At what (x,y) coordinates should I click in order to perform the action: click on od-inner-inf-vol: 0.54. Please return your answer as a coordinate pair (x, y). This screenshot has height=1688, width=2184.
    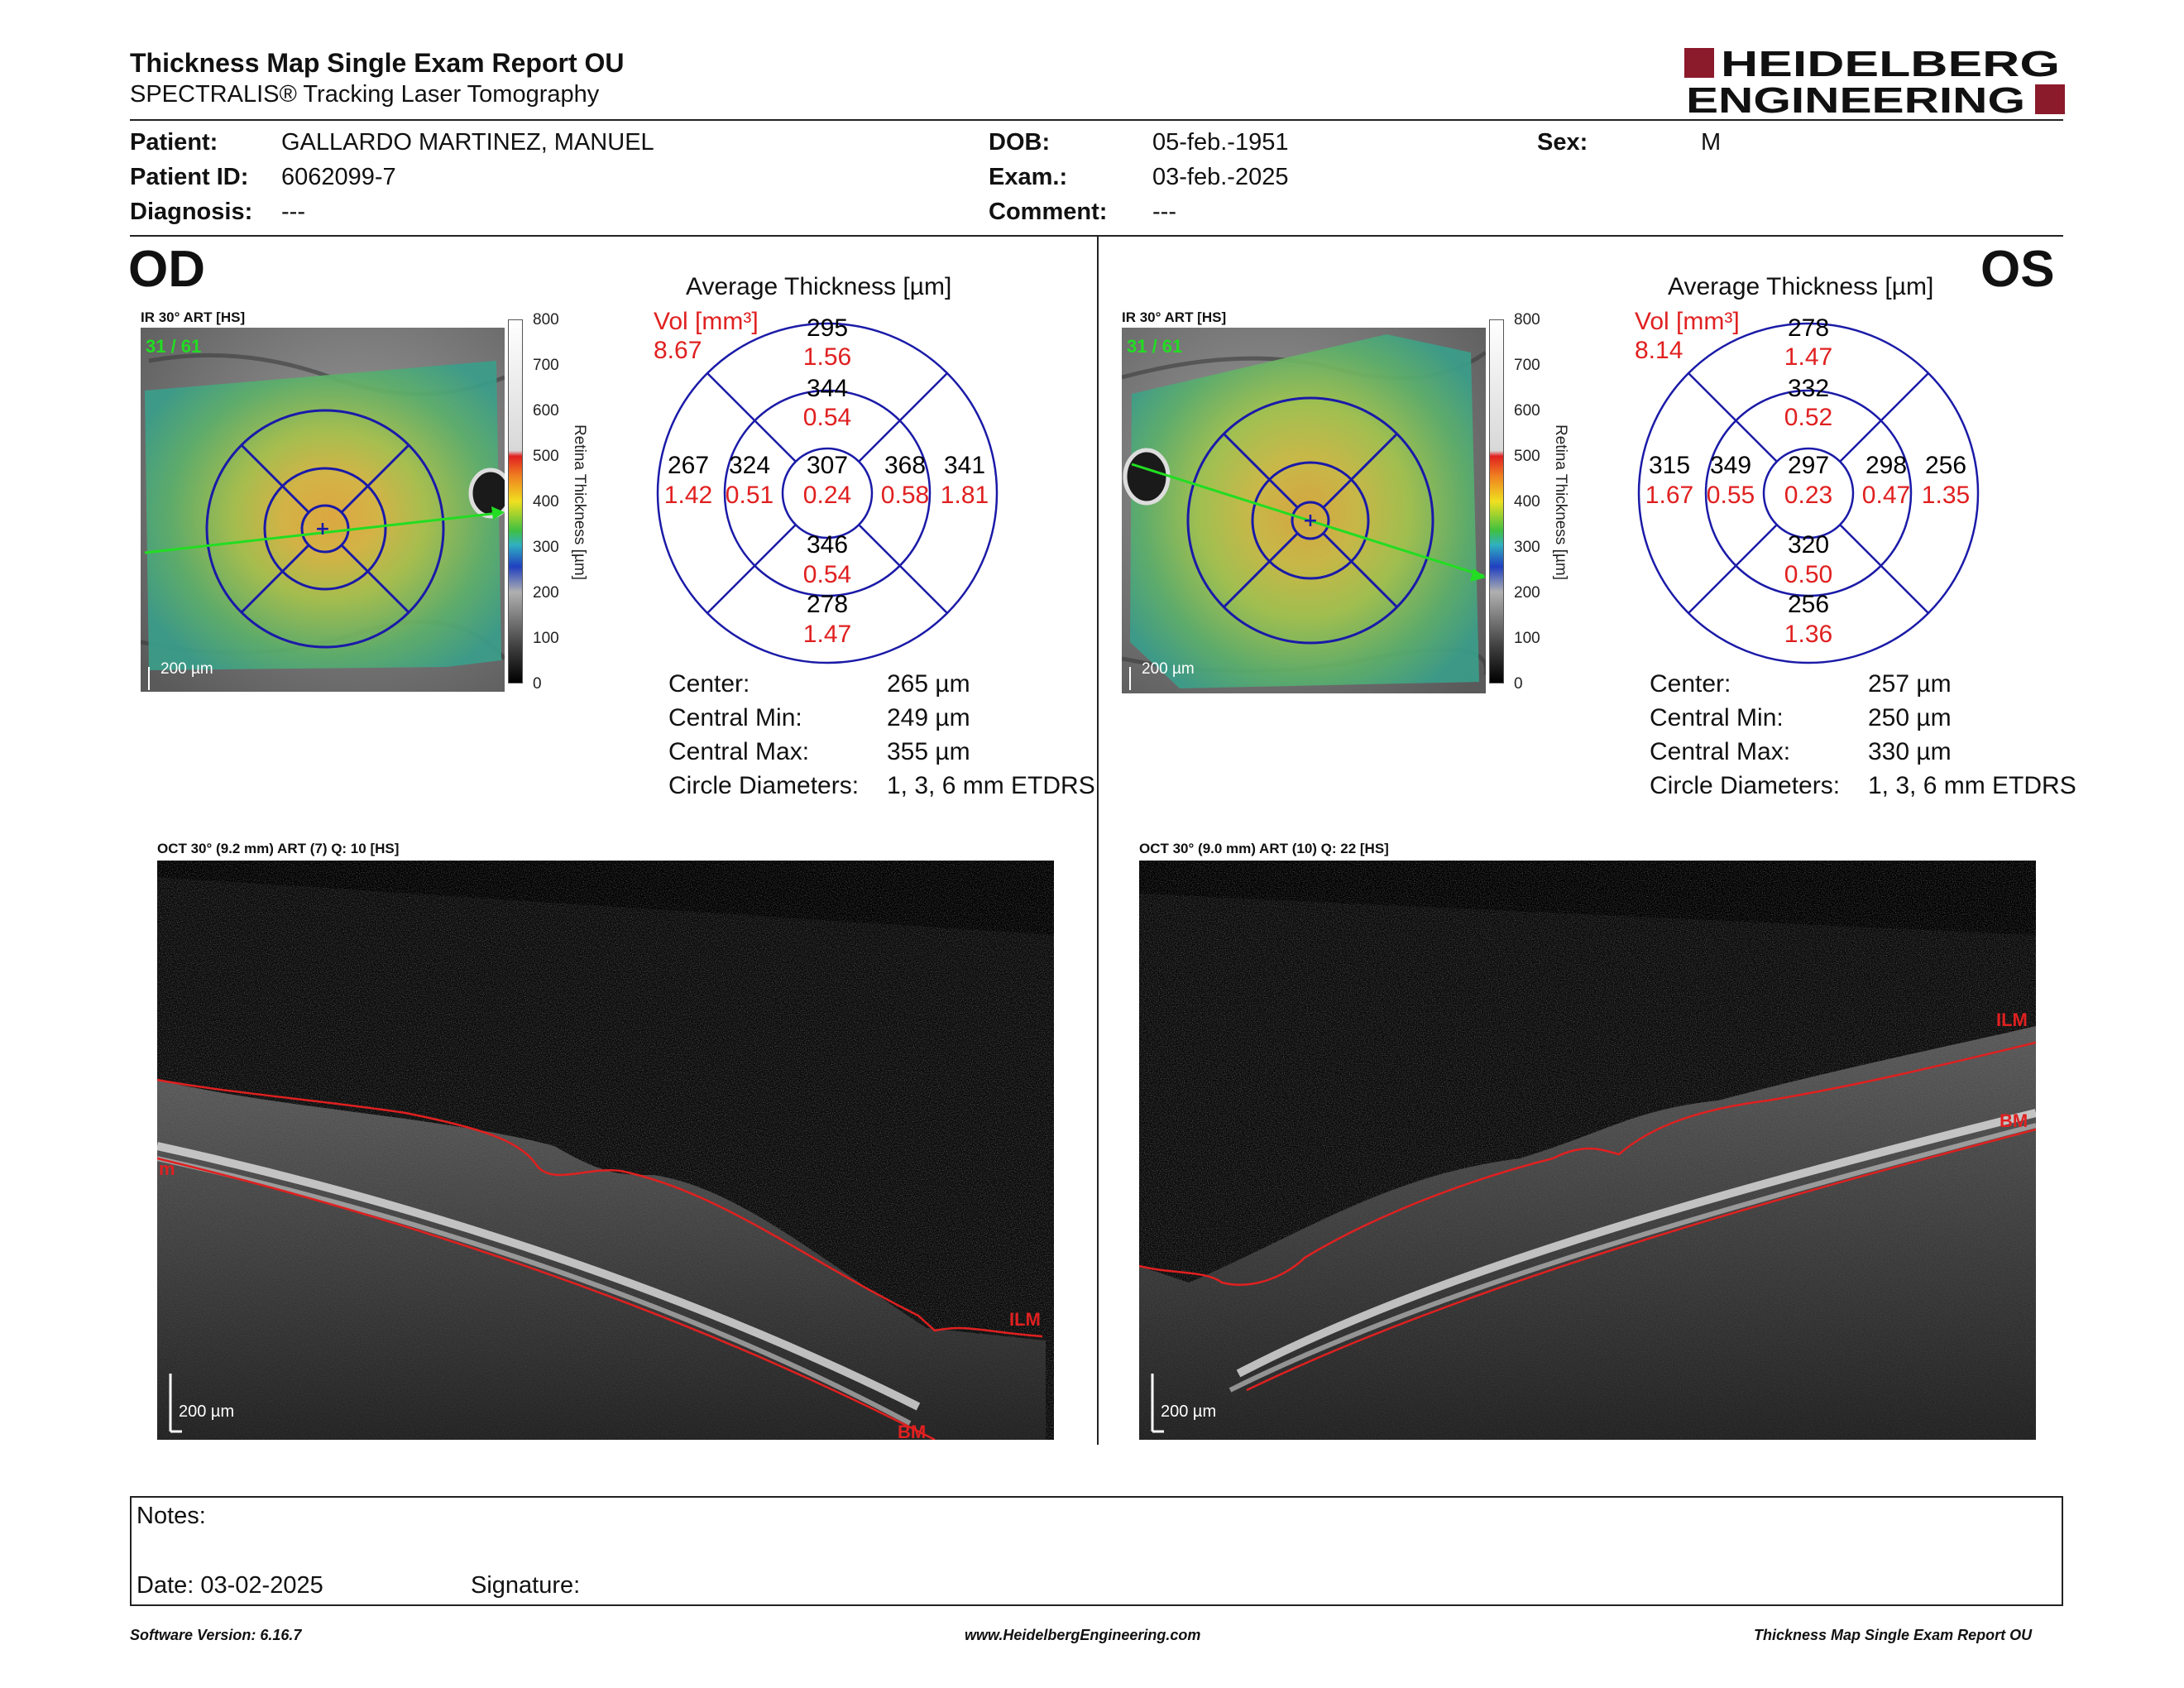
    Looking at the image, I should click on (827, 574).